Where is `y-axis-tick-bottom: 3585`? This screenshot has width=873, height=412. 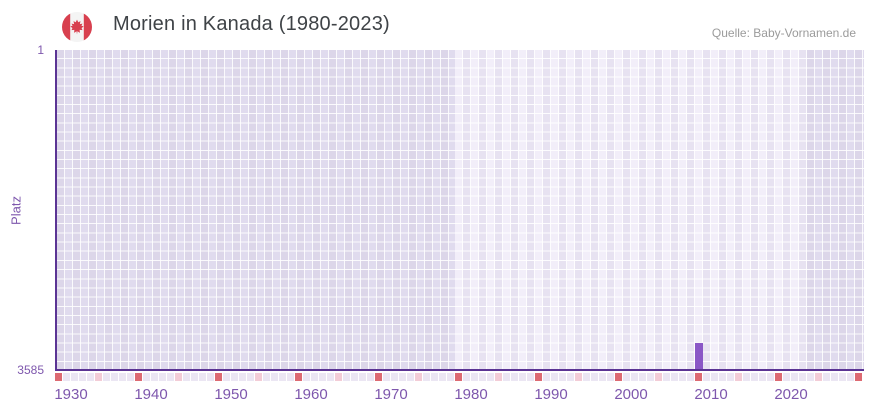
y-axis-tick-bottom: 3585 is located at coordinates (30, 370).